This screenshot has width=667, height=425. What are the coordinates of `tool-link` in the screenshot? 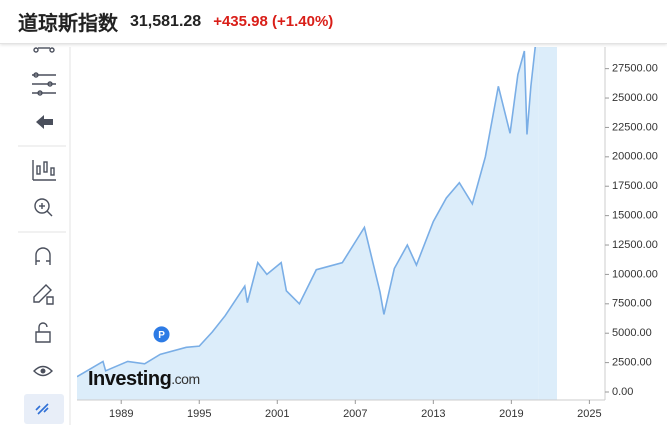 It's located at (42, 409).